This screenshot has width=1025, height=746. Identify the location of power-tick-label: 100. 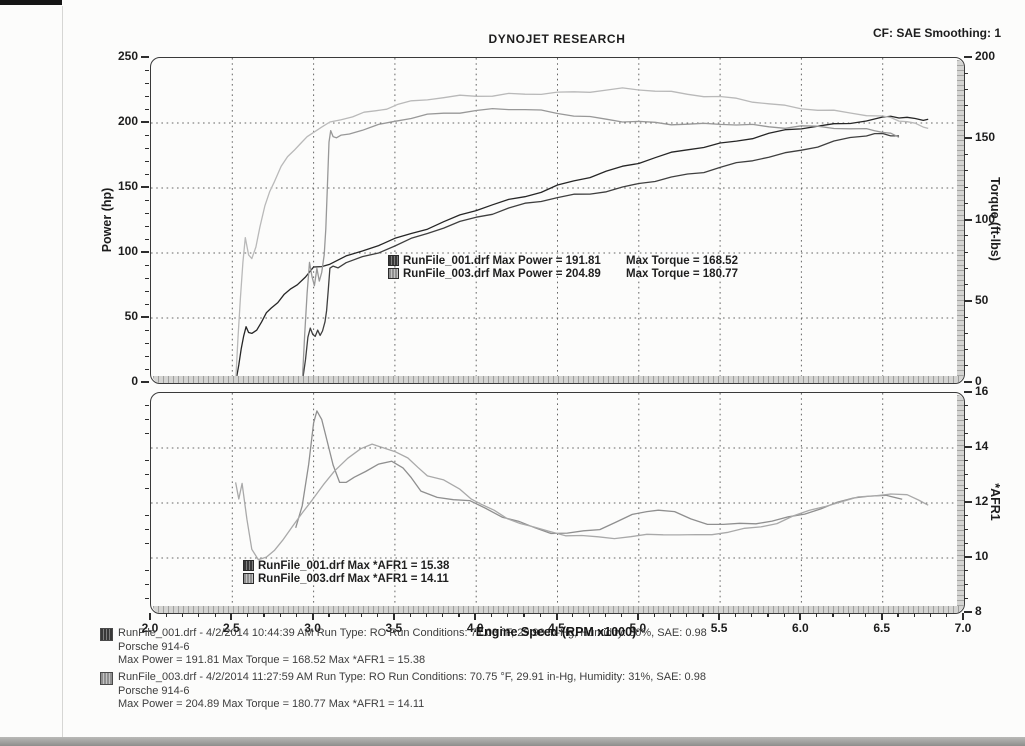
(127, 251).